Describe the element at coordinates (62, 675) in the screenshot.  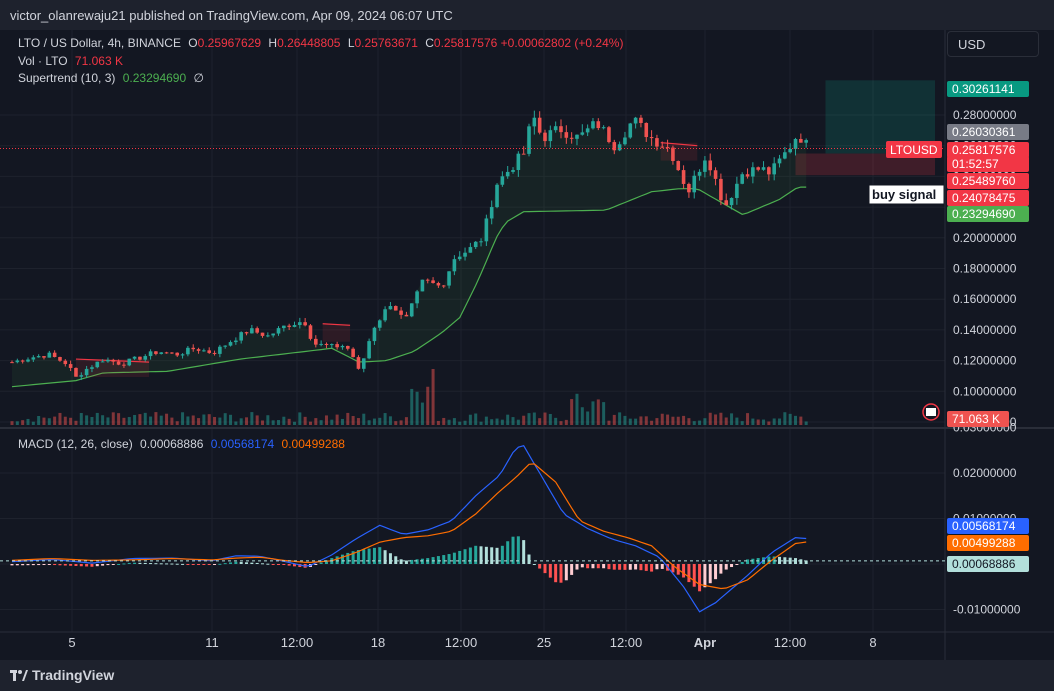
I see `tradingview-brand: TradingView` at that location.